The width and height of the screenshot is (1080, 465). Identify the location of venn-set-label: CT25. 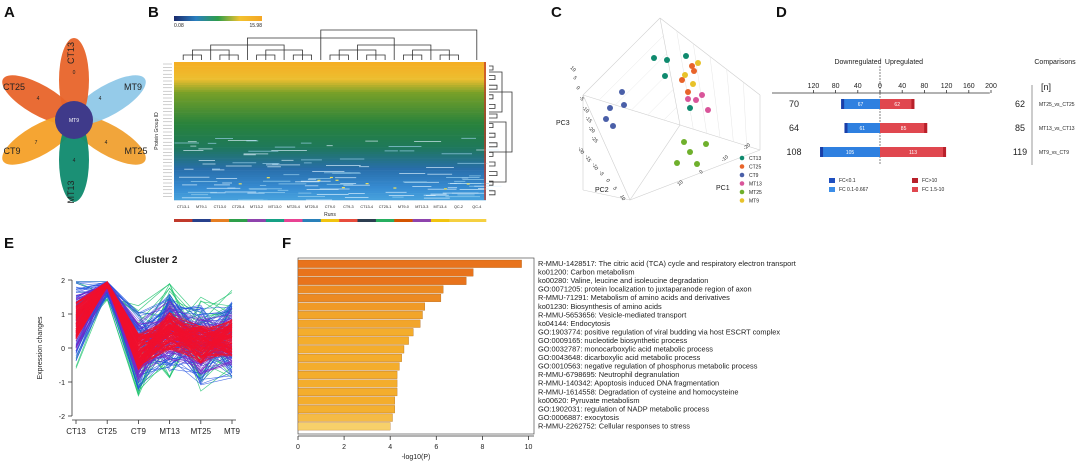
(14, 87).